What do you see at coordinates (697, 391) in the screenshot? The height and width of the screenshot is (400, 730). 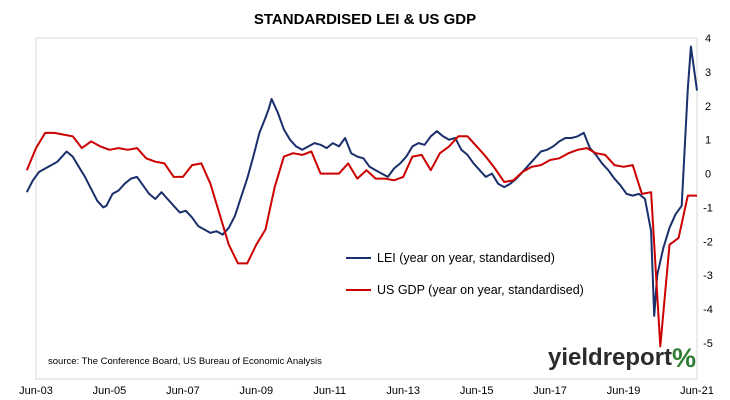 I see `x-tick-label: Jun-21` at bounding box center [697, 391].